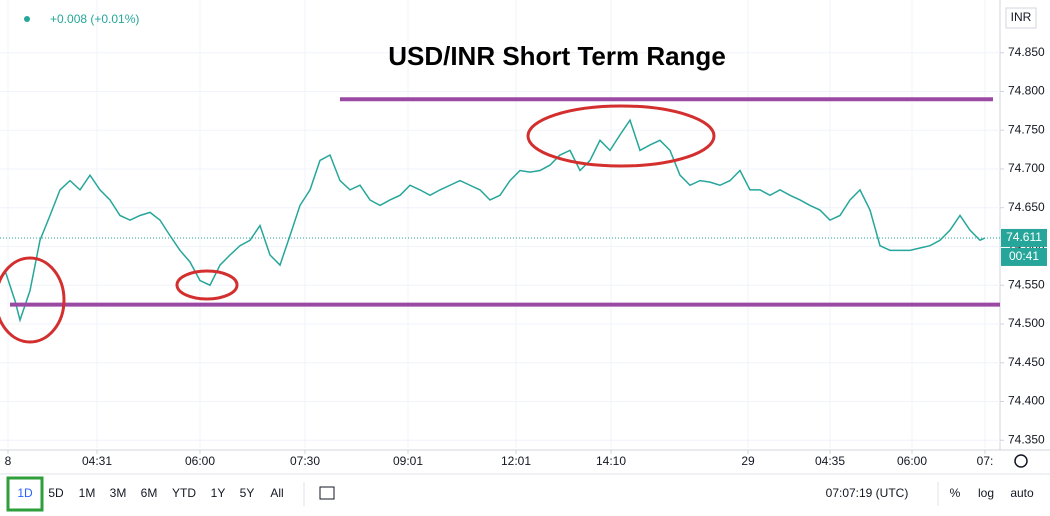  What do you see at coordinates (94, 19) in the screenshot?
I see `price-change: +0.008 (+0.01%)` at bounding box center [94, 19].